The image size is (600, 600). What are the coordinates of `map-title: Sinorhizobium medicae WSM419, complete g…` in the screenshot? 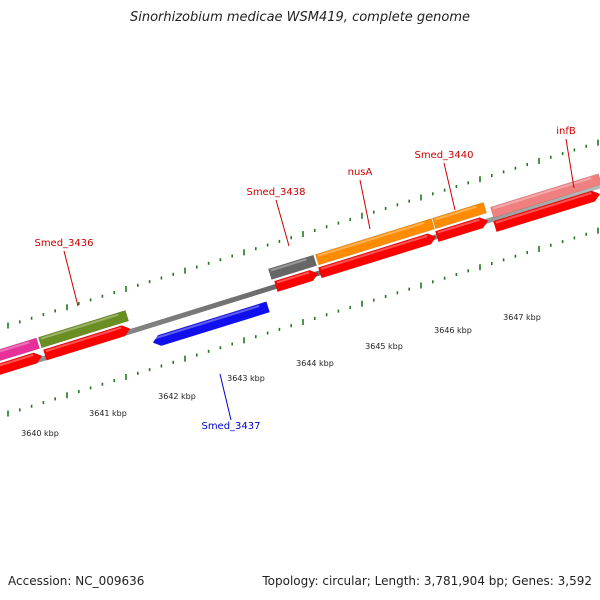 It's located at (300, 17).